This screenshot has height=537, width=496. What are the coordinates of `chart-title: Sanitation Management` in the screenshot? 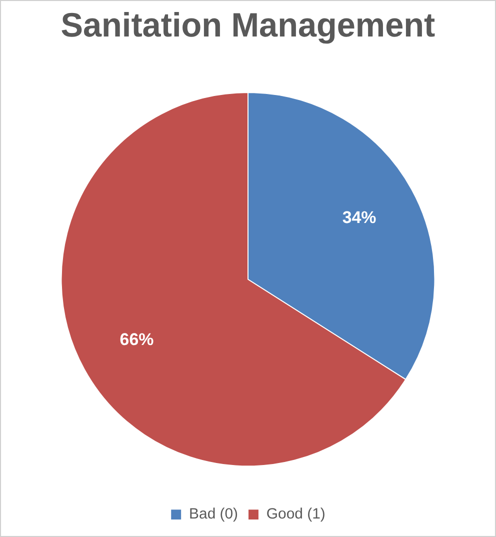 It's located at (248, 26).